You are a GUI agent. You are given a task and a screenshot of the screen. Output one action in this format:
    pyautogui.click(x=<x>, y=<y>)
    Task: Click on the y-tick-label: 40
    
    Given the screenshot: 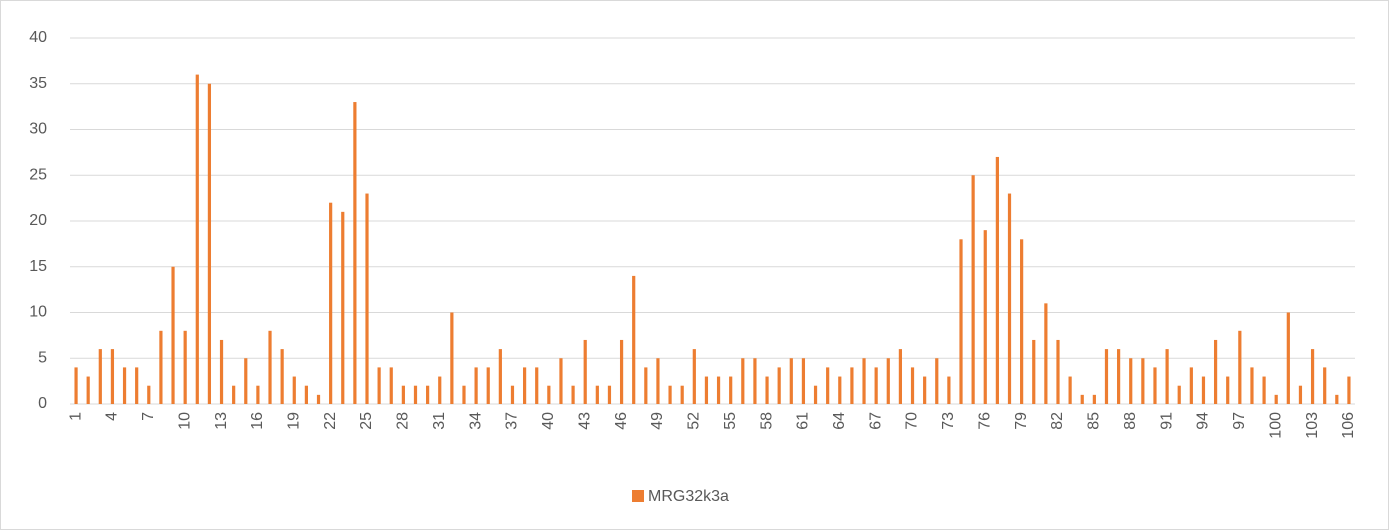 What is the action you would take?
    pyautogui.click(x=38, y=37)
    